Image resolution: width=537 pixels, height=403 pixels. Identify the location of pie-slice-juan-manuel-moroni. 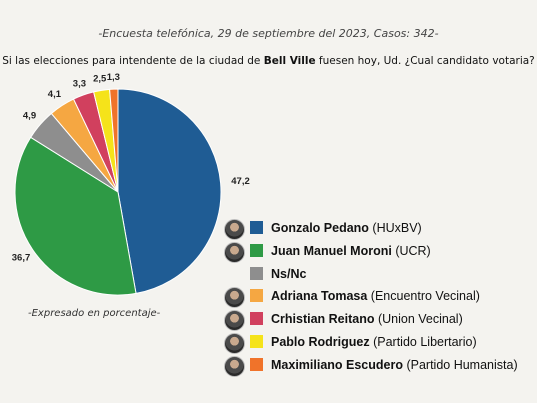
(75, 216).